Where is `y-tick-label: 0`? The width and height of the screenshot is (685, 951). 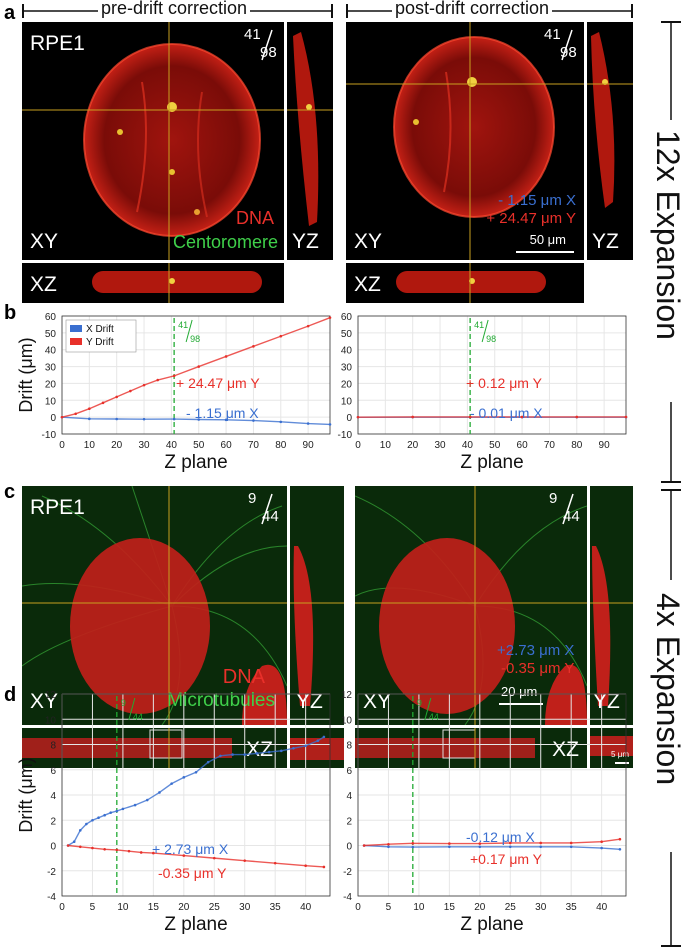
y-tick-label: 0 is located at coordinates (53, 847).